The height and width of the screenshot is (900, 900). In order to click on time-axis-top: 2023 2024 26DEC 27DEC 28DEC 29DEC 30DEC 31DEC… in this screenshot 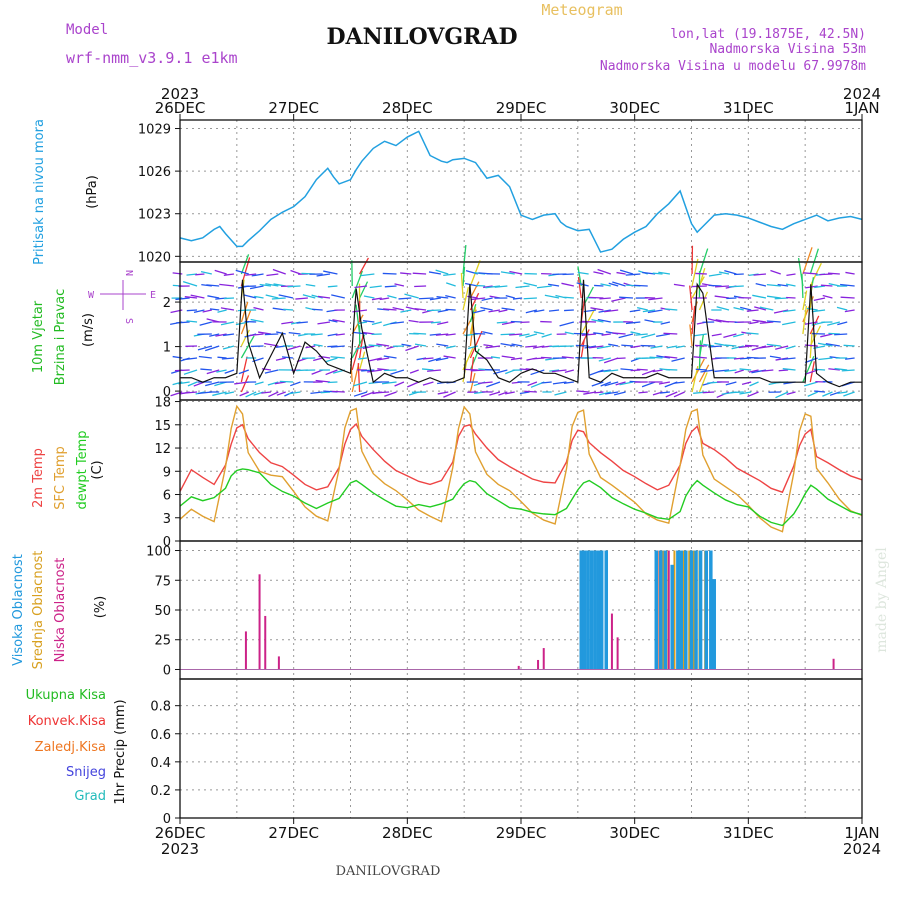, I will do `click(518, 101)`.